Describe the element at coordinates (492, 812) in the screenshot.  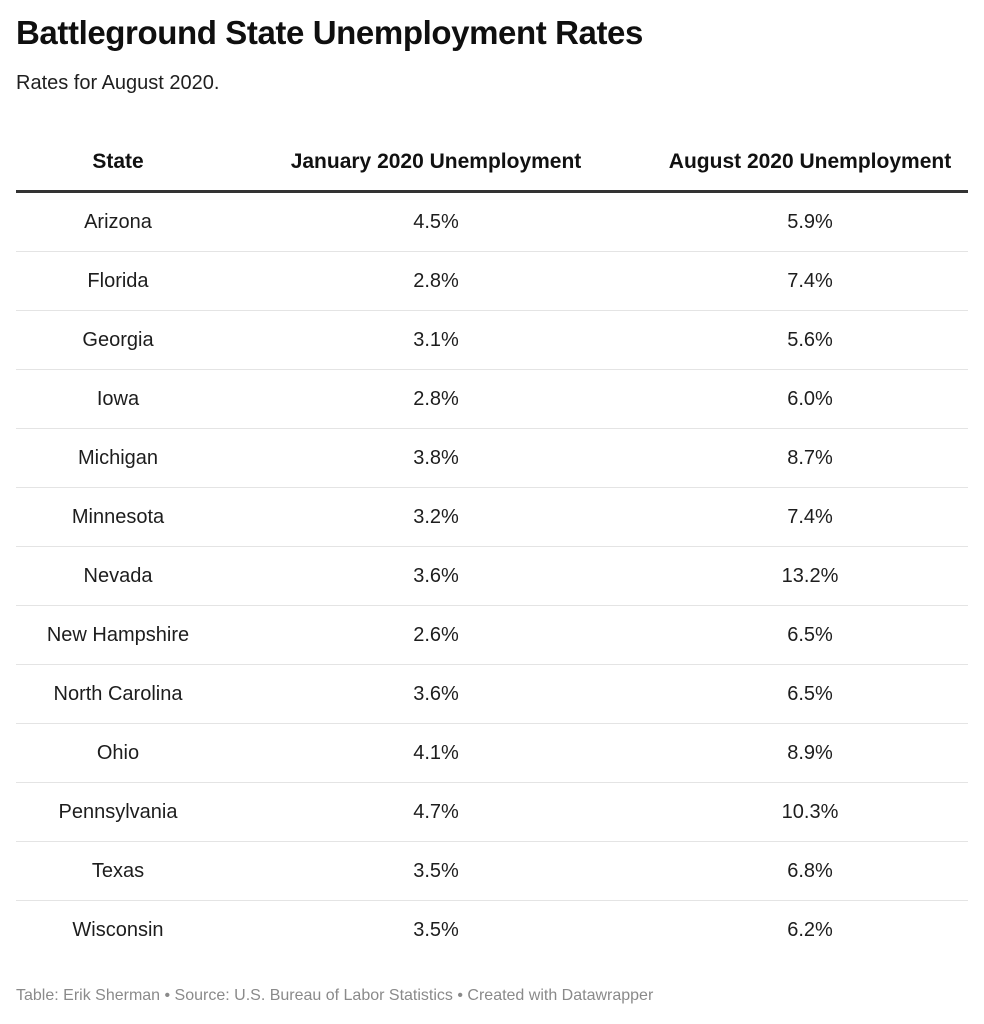
I see `table-row: Pennsylvania 4.7% 10.3%` at that location.